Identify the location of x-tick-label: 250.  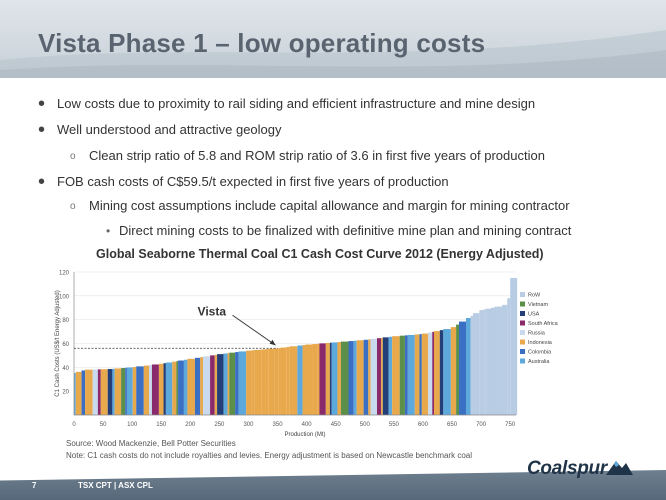
(219, 425).